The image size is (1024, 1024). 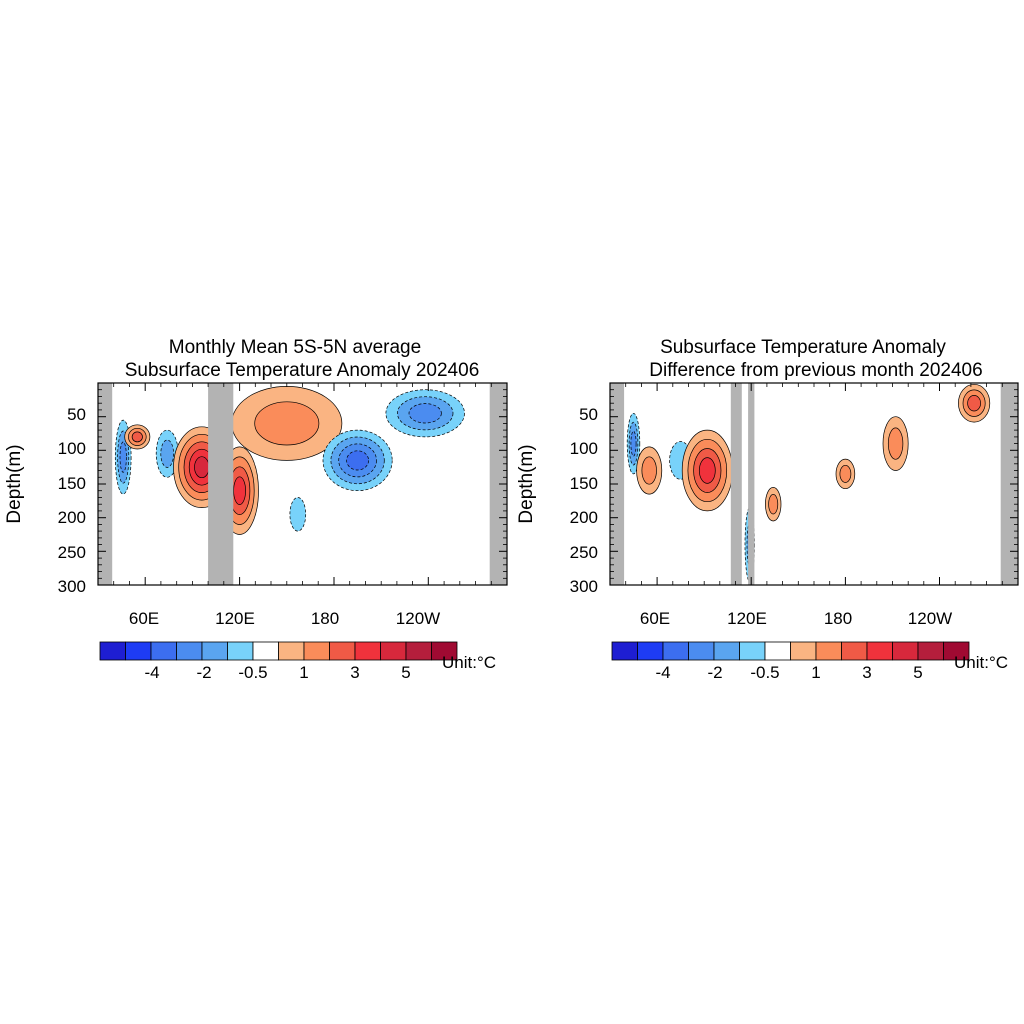 I want to click on panel-title-line1: Monthly Mean 5S-5N average, so click(x=295, y=347).